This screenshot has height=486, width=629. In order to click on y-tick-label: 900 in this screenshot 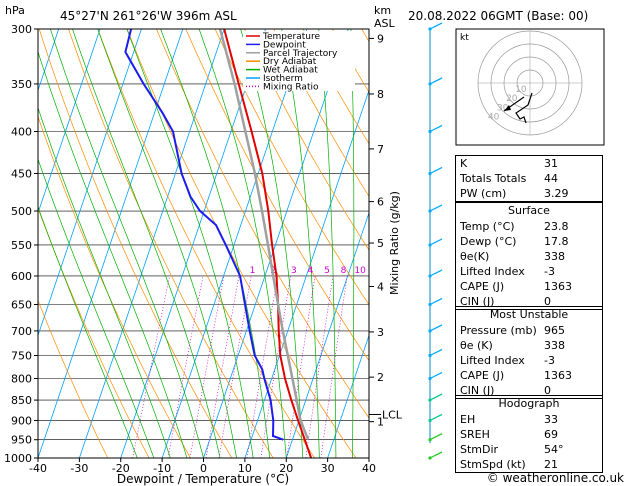, I will do `click(21, 420)`.